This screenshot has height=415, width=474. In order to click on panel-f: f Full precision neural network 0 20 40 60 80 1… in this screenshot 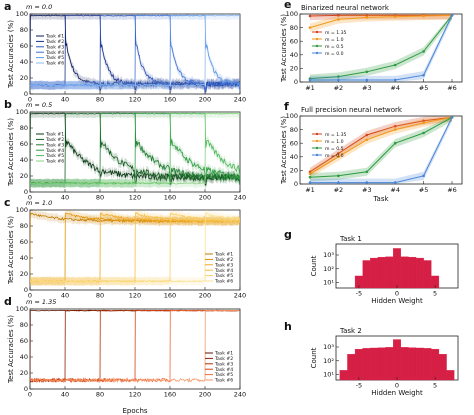, I will do `click(371, 151)`.